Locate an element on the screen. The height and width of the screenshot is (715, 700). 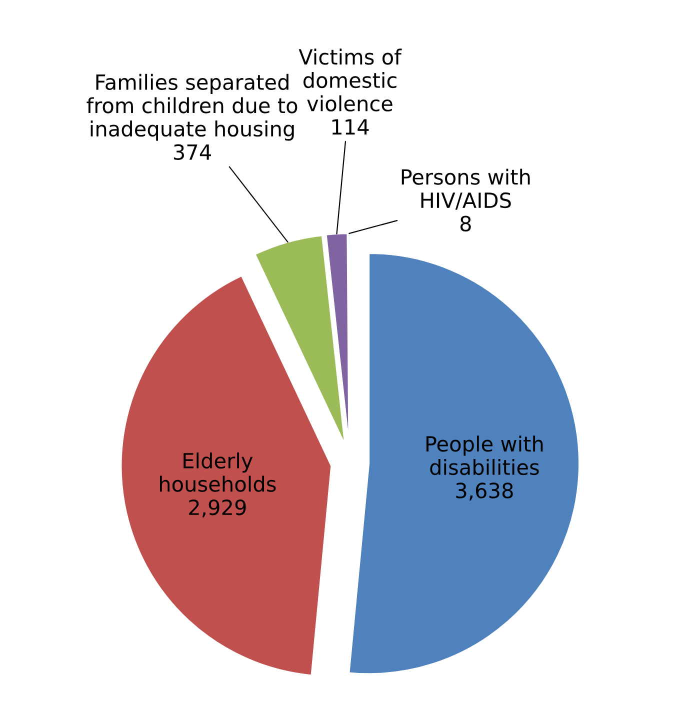
slice-label: Victims of domestic violence is located at coordinates (350, 80).